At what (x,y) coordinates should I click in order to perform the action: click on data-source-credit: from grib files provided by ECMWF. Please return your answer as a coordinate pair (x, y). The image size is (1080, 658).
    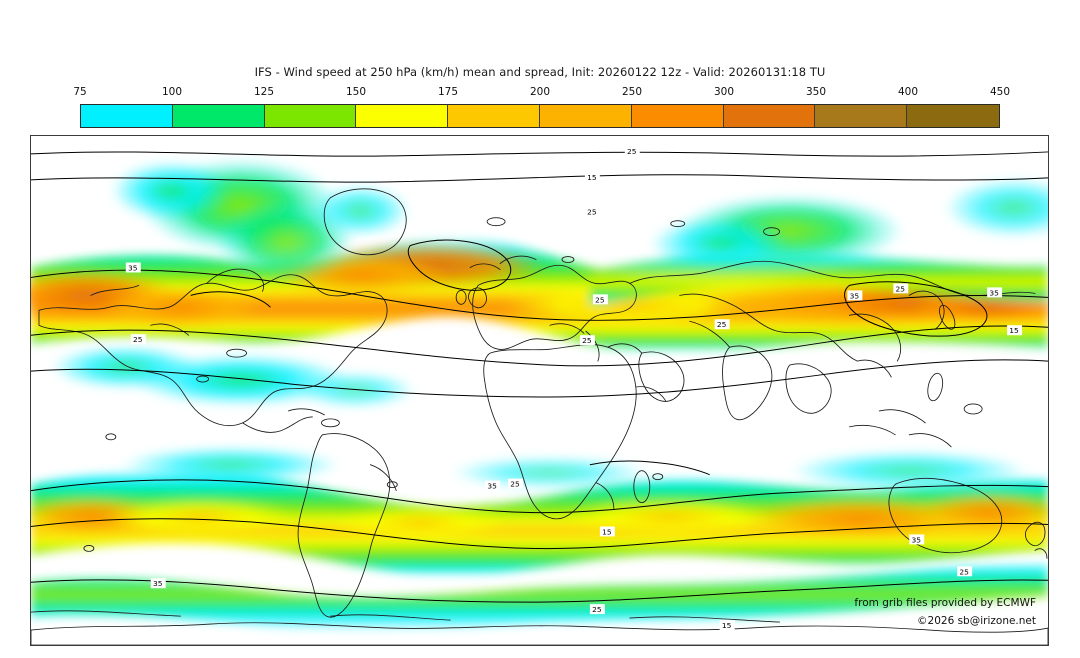
    Looking at the image, I should click on (945, 603).